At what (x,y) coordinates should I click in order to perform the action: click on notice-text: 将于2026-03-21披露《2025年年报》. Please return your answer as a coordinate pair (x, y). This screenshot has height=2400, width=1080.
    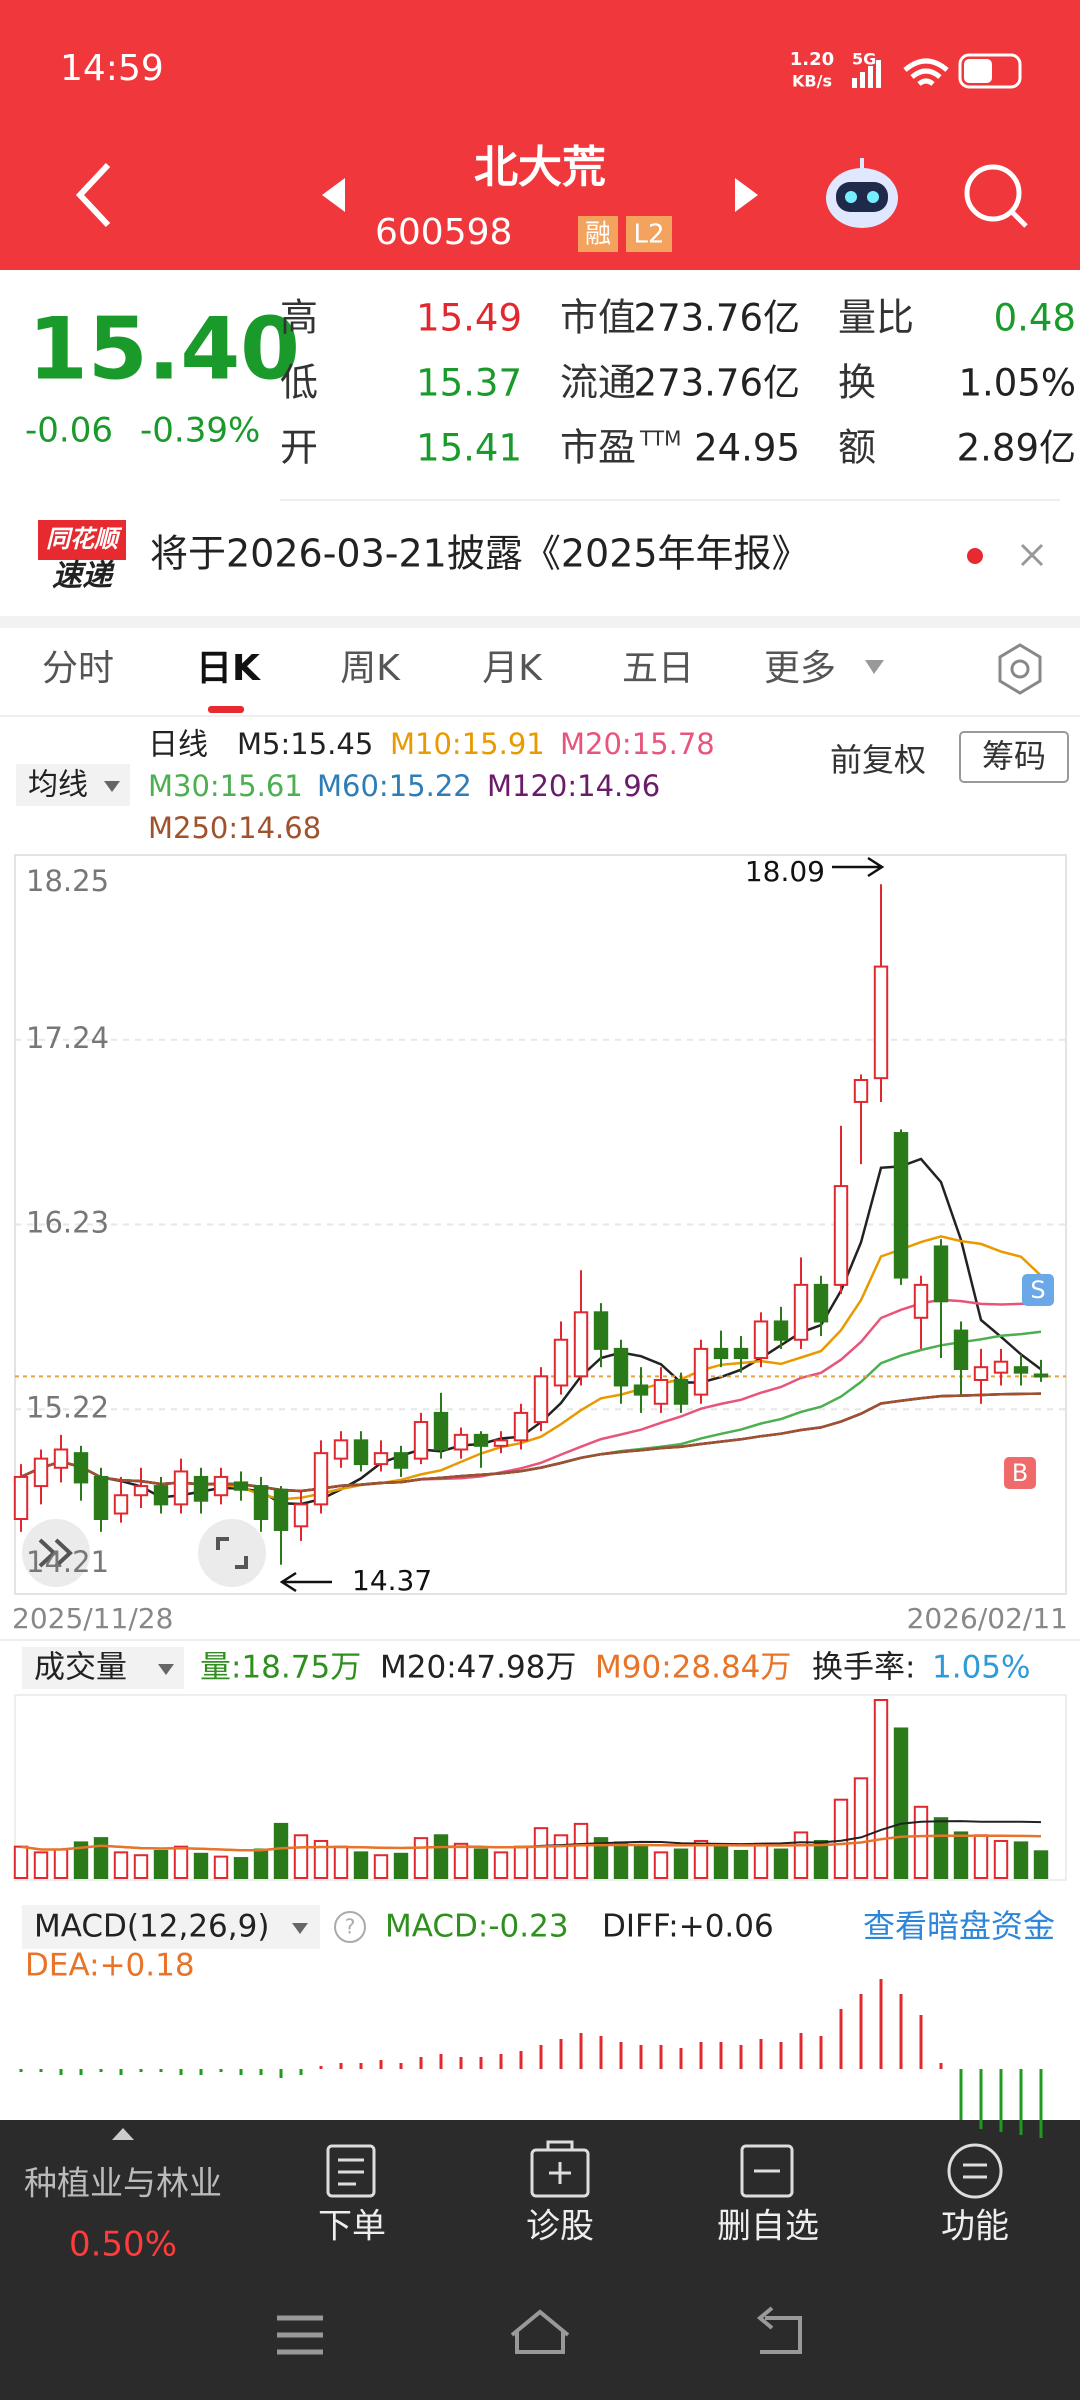
    Looking at the image, I should click on (480, 554).